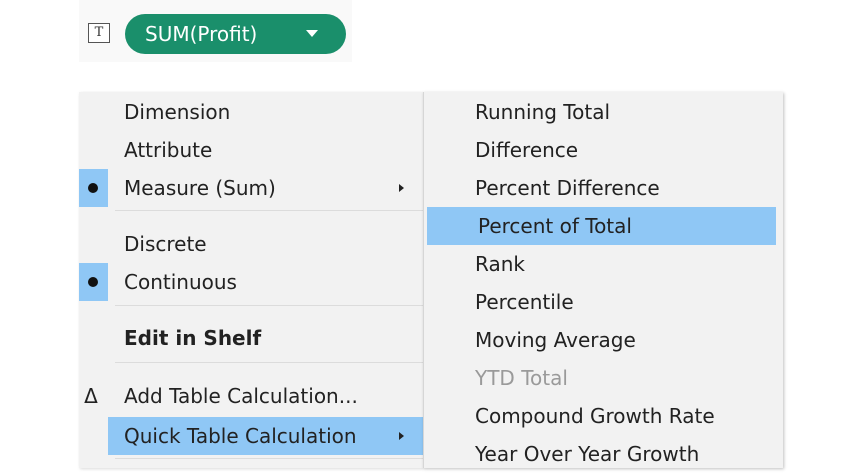 The height and width of the screenshot is (473, 863). I want to click on submenu-item-running-total: Running Total, so click(543, 112).